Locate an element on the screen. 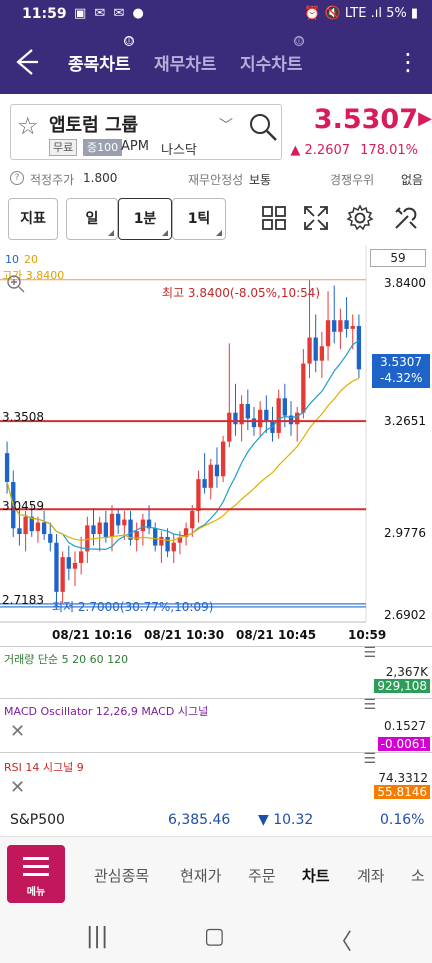  volume-pane: 거래량 단순 5 20 60 120 2,367K 929,108 ☰ is located at coordinates (216, 670).